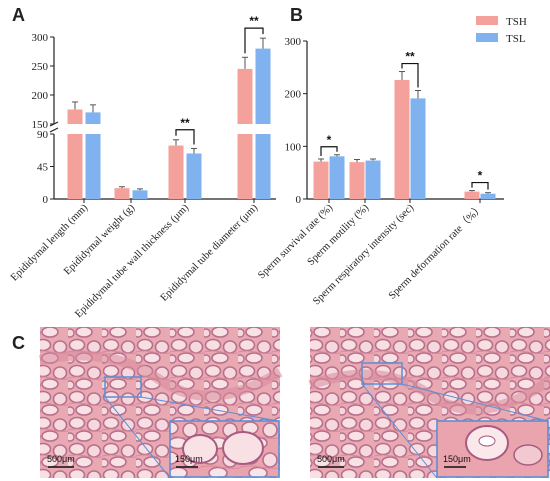  I want to click on legend-swatch-tsh, so click(487, 20).